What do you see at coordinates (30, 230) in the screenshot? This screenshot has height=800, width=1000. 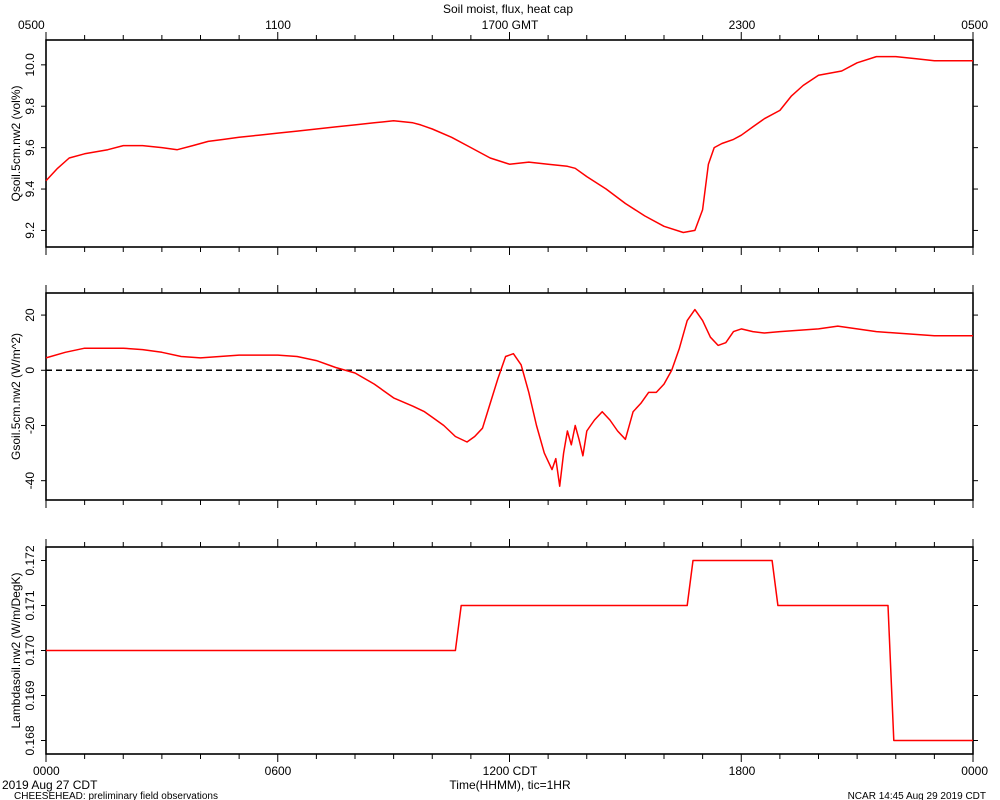 I see `y-tick-label: 9.2` at bounding box center [30, 230].